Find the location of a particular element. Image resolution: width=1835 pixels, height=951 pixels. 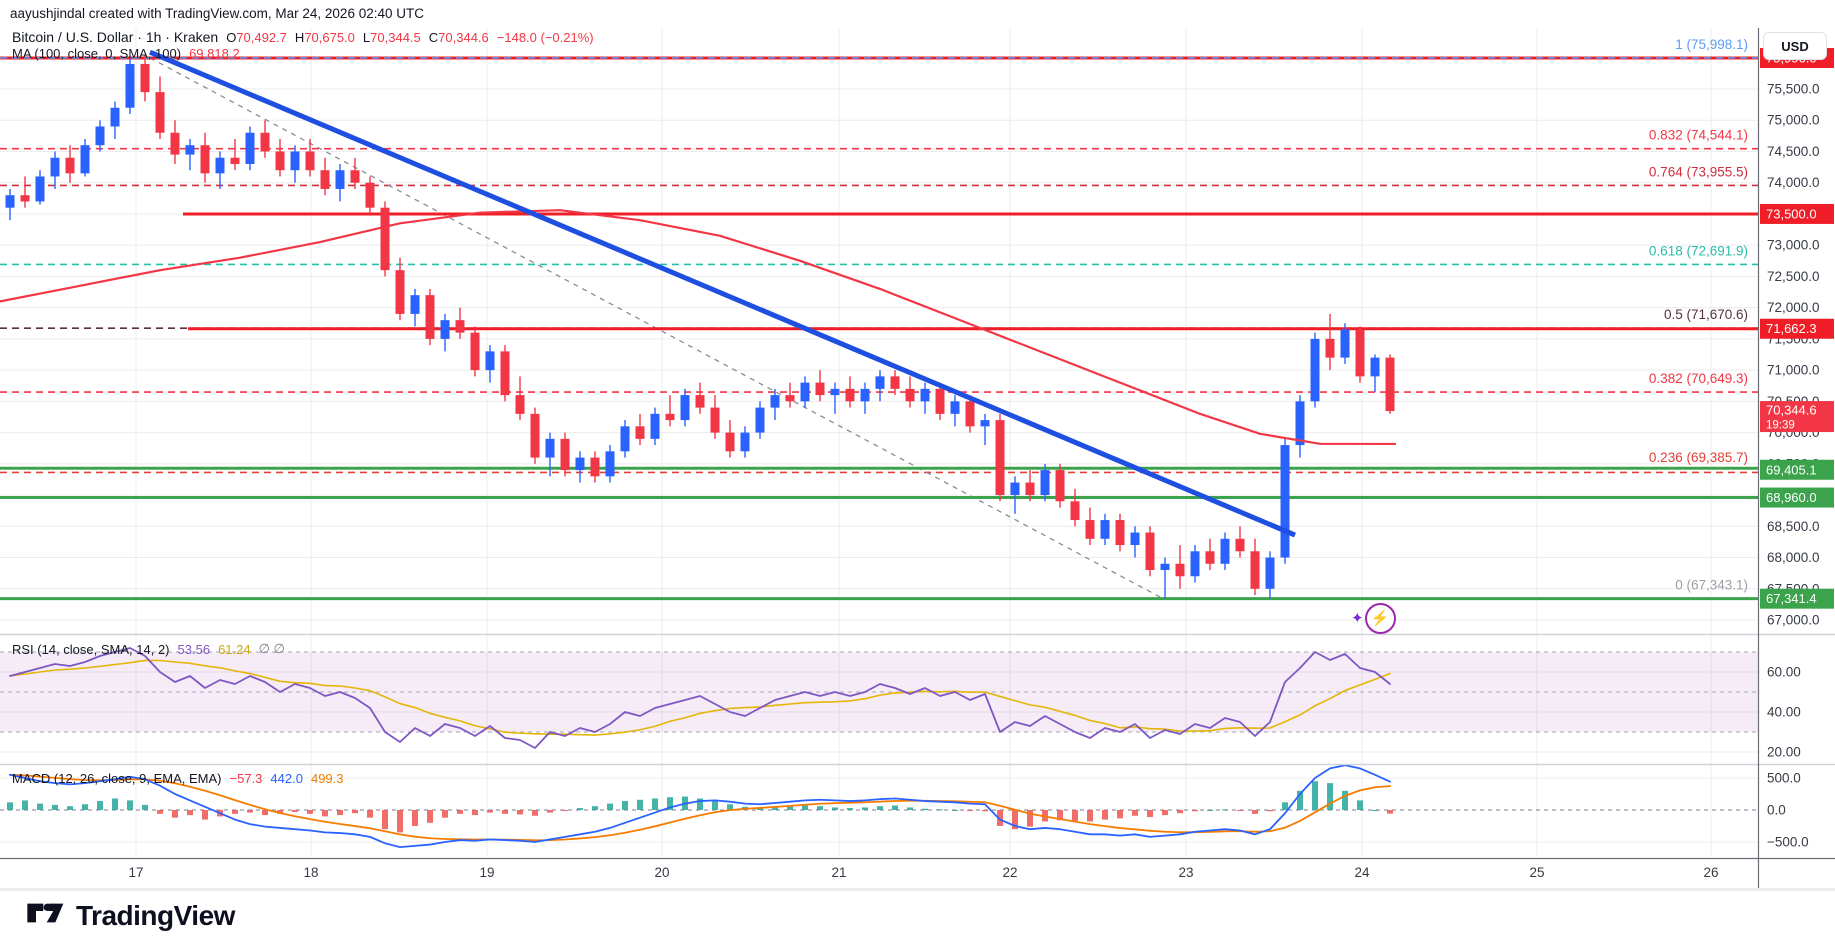

svg-text: 0.382 (70,649.3) is located at coordinates (1698, 378).